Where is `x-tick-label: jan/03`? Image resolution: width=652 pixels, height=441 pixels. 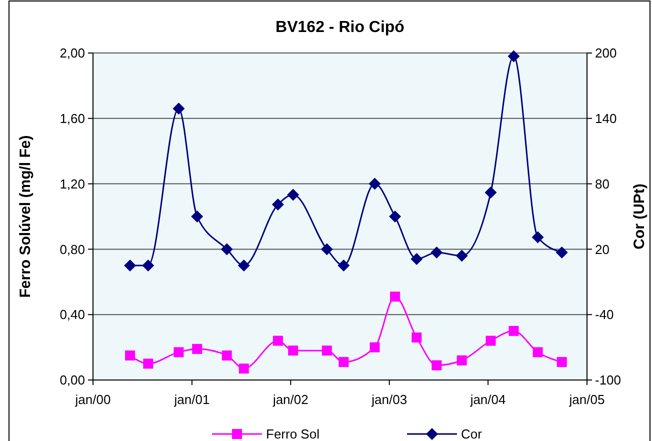
x-tick-label: jan/03 is located at coordinates (389, 399).